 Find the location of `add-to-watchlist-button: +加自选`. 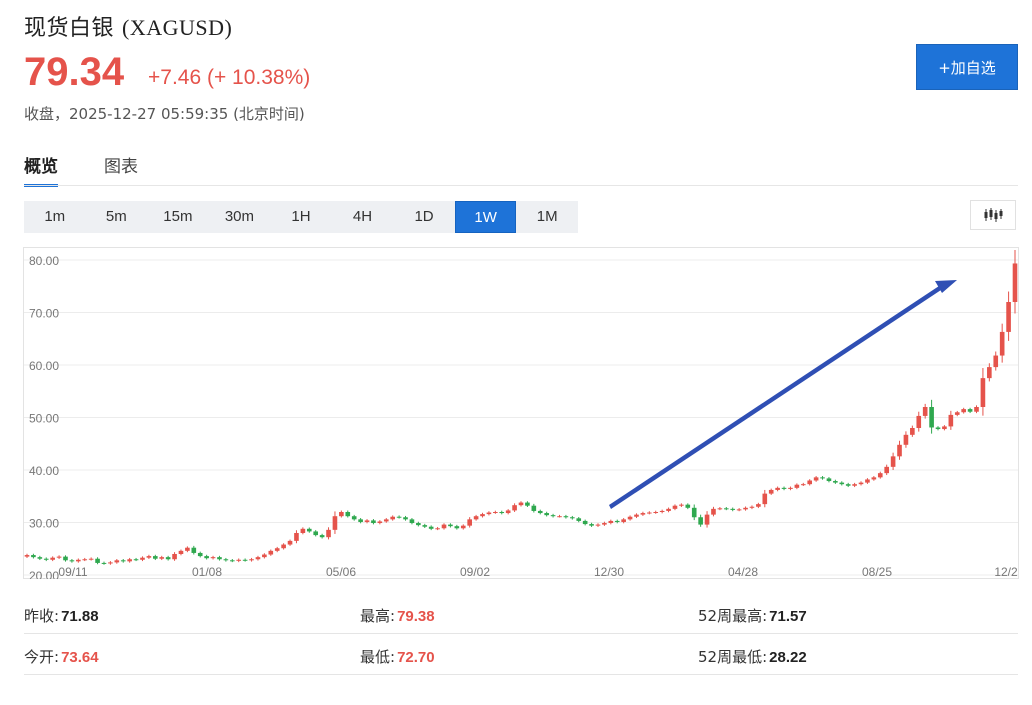

add-to-watchlist-button: +加自选 is located at coordinates (967, 67).